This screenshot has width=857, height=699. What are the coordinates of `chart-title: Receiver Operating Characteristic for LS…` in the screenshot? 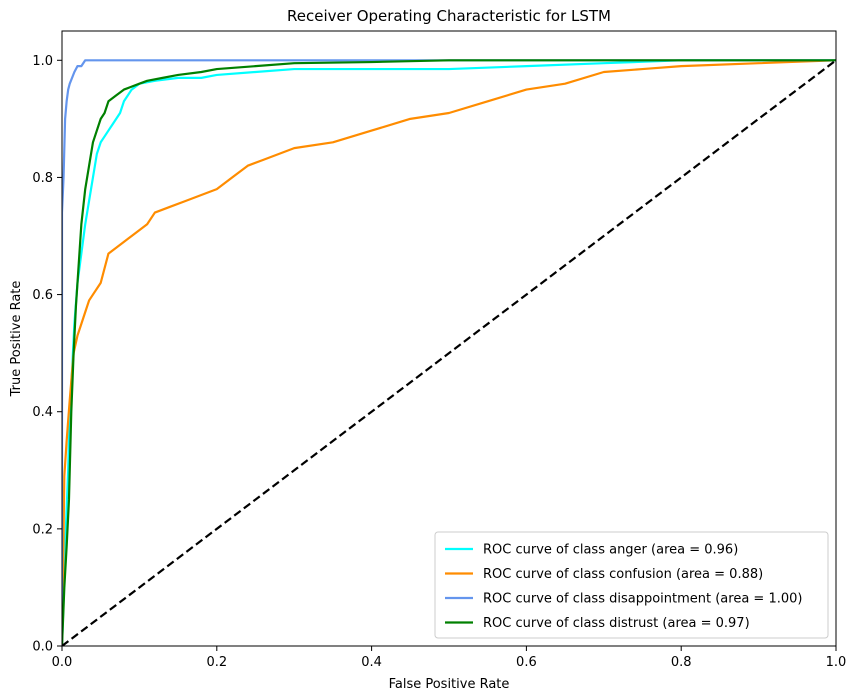 It's located at (449, 16).